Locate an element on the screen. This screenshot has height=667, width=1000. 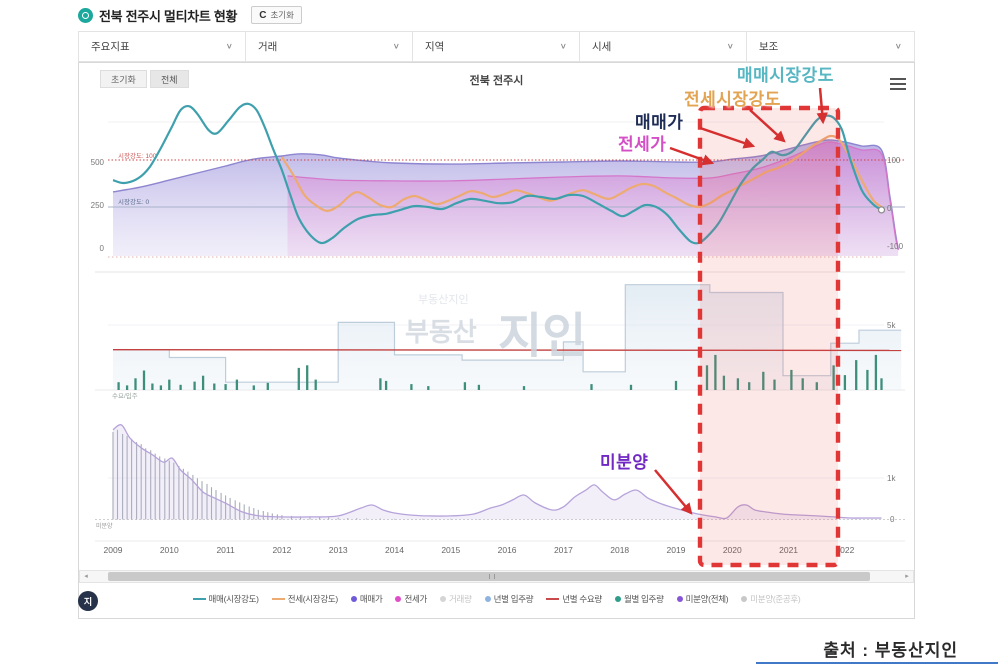
scrollbar-thumb is located at coordinates (489, 576).